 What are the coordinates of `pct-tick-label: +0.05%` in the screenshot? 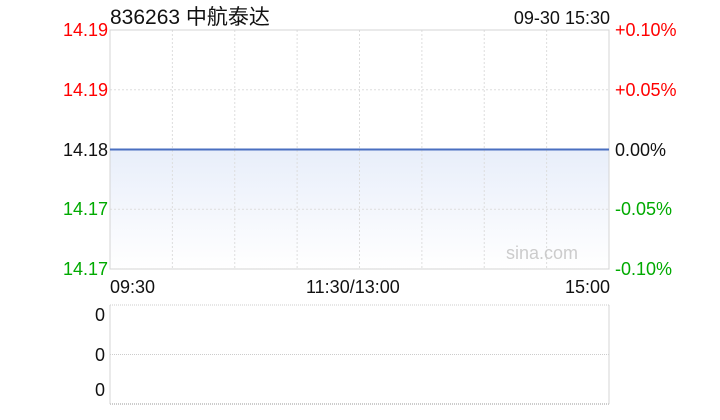 It's located at (646, 89).